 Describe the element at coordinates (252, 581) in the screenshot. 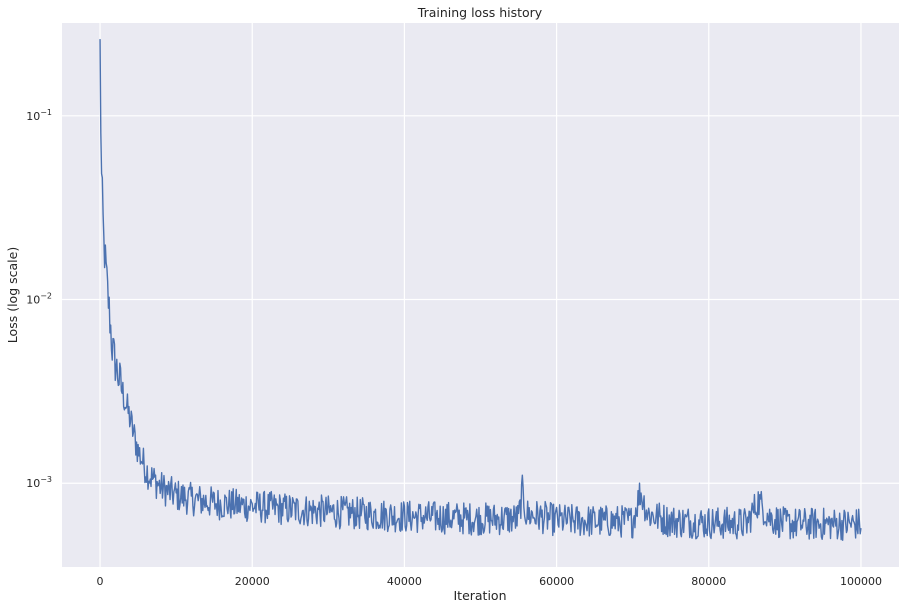

I see `x-tick-label: 20000` at that location.